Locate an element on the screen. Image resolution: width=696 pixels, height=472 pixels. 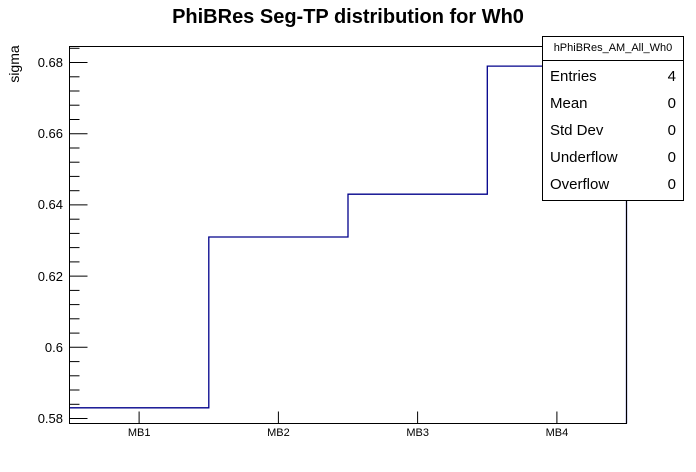
y-axis-major-ticks is located at coordinates (78, 240).